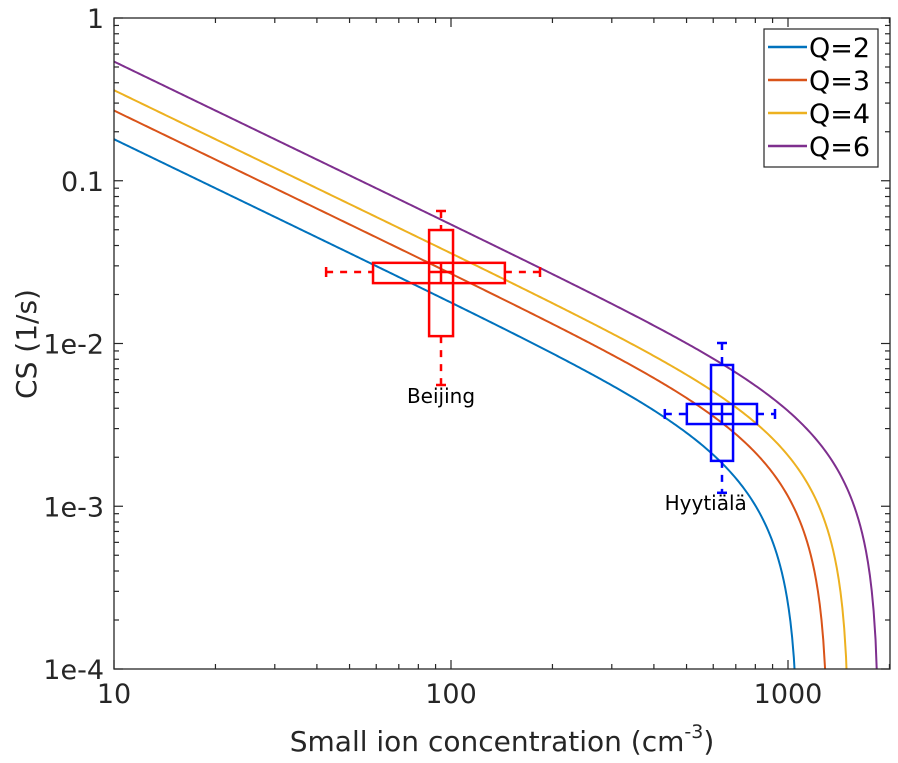 Image resolution: width=898 pixels, height=763 pixels. I want to click on y-tick-label: 1, so click(95, 19).